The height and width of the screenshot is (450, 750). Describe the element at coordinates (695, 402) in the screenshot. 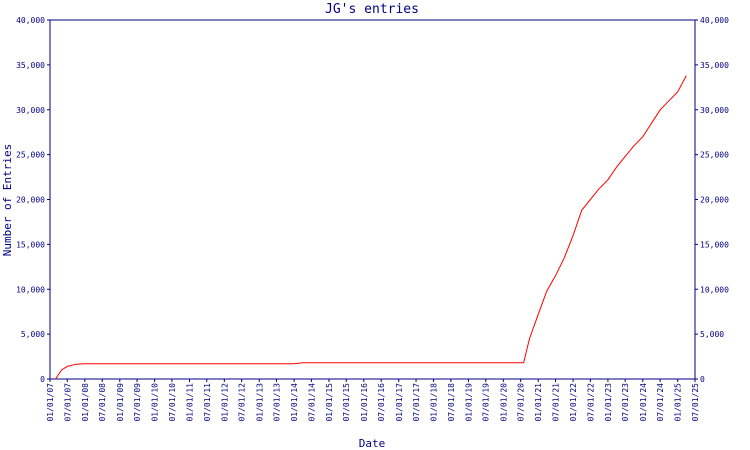

I see `x-tick-label: 07/01/25` at that location.